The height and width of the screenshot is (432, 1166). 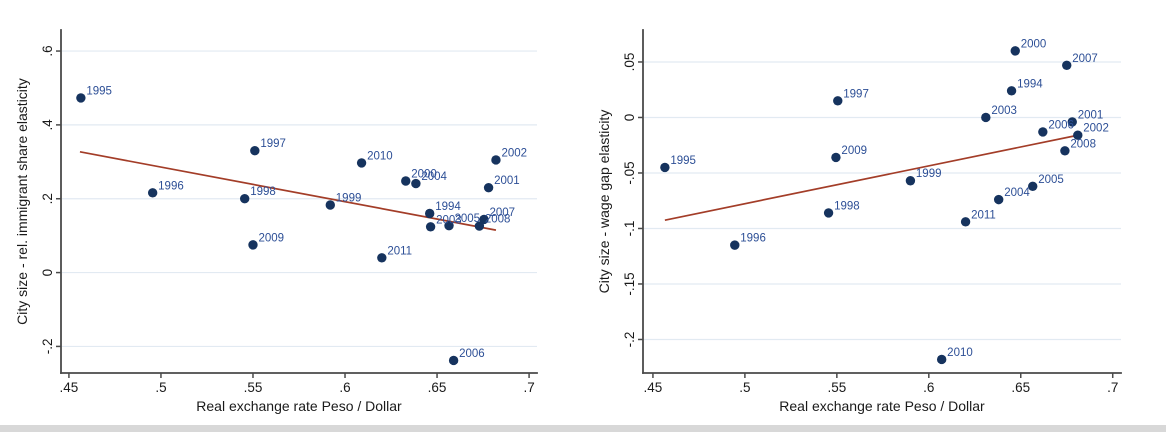 I want to click on y-tick-label-.2: .2, so click(x=47, y=198).